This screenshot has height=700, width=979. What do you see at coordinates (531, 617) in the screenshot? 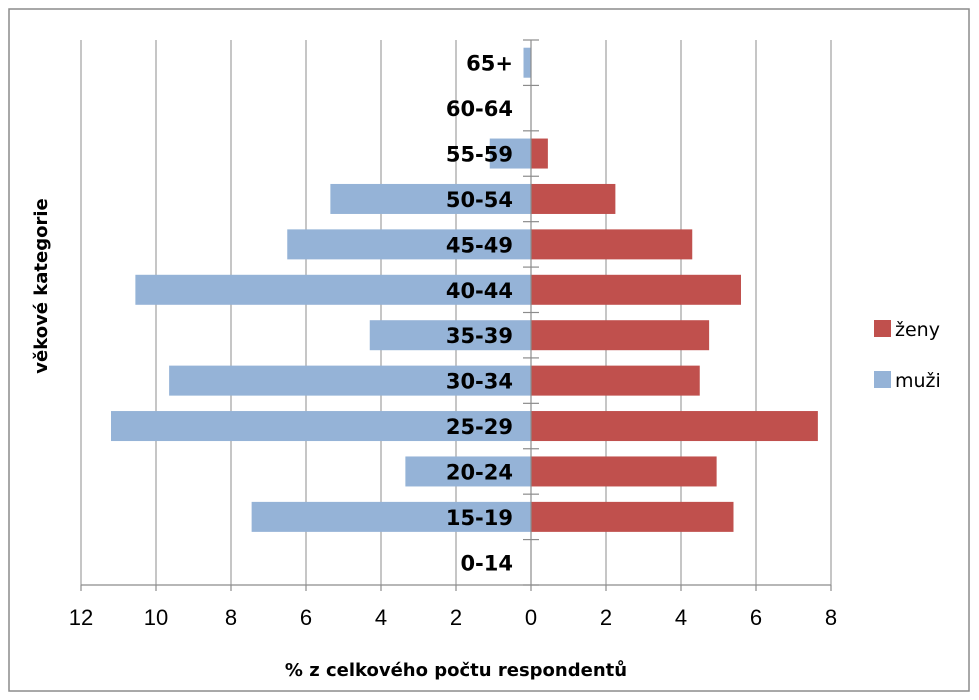
I see `x-tick-label: 0` at bounding box center [531, 617].